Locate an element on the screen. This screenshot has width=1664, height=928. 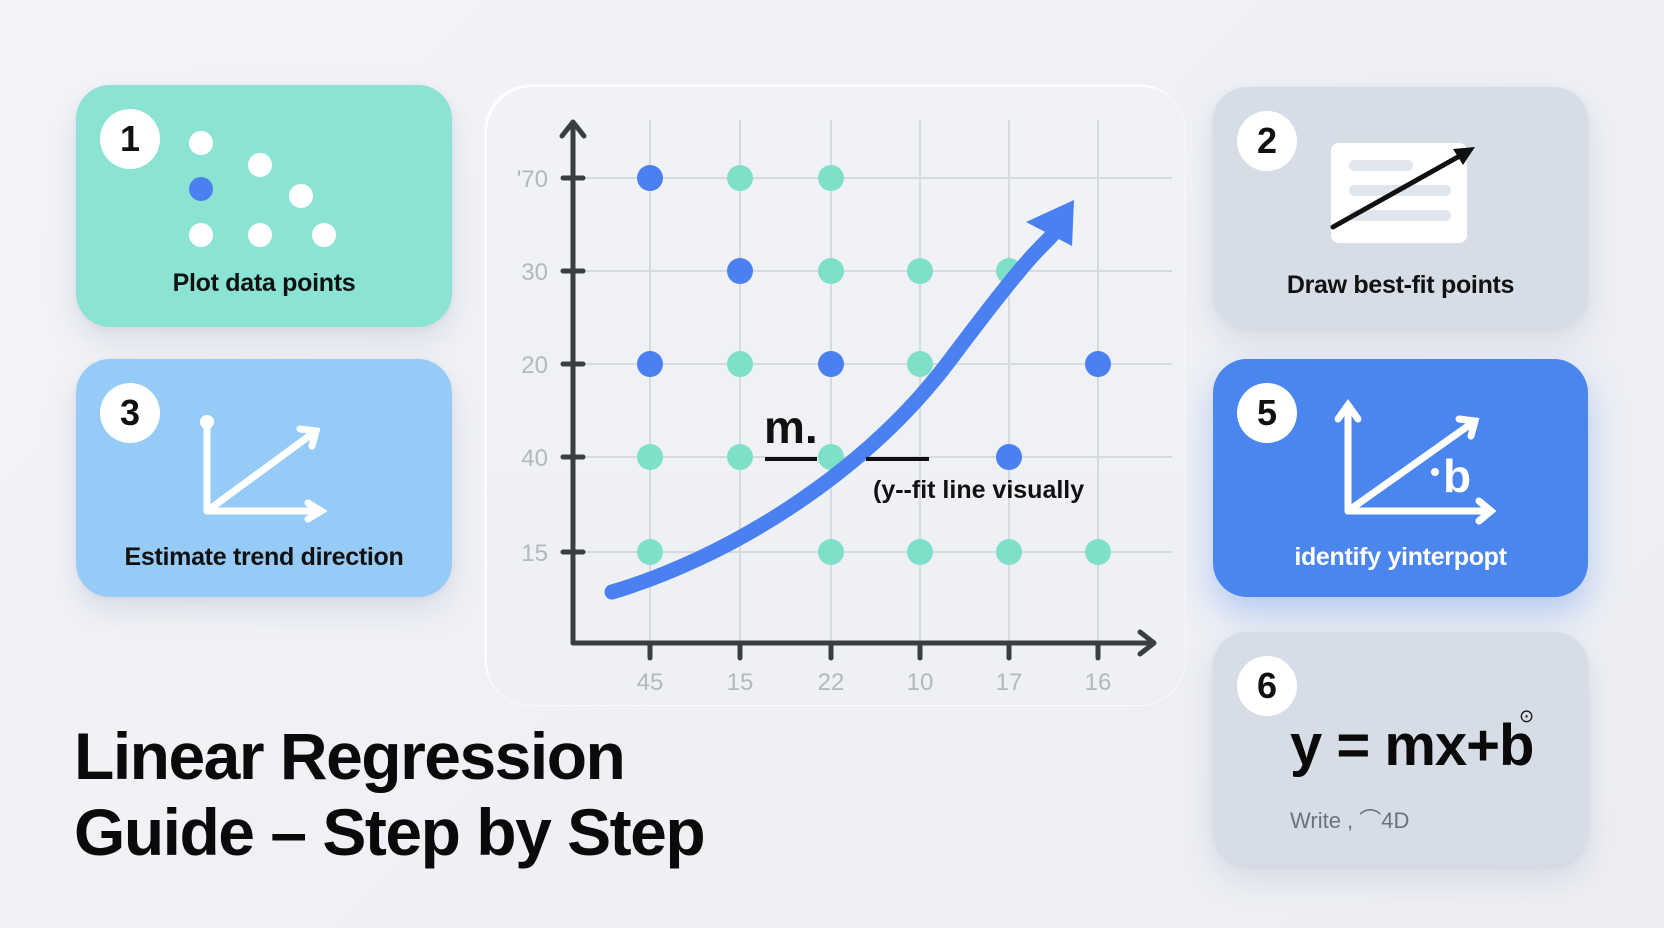
axes-trend-arrow-icon is located at coordinates (264, 469).